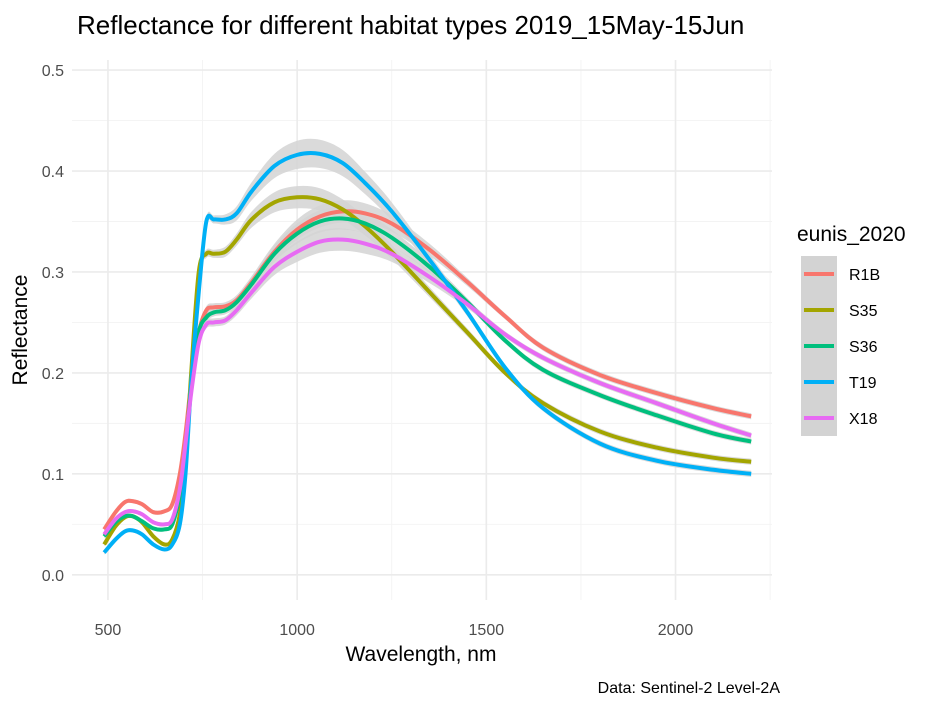 This screenshot has width=944, height=708. I want to click on y-axis-title: Reflectance, so click(20, 330).